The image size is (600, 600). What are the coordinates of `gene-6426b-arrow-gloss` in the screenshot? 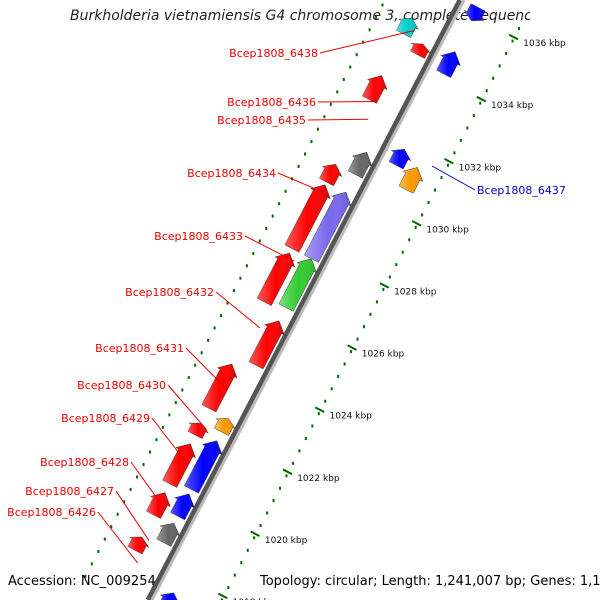 It's located at (138, 545).